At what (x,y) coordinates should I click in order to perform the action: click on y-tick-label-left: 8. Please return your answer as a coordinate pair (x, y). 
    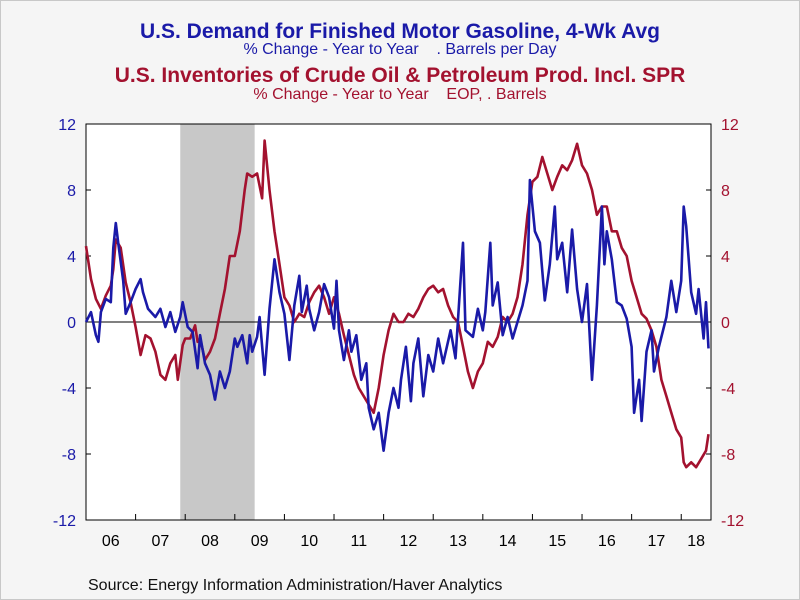
    Looking at the image, I should click on (71, 191).